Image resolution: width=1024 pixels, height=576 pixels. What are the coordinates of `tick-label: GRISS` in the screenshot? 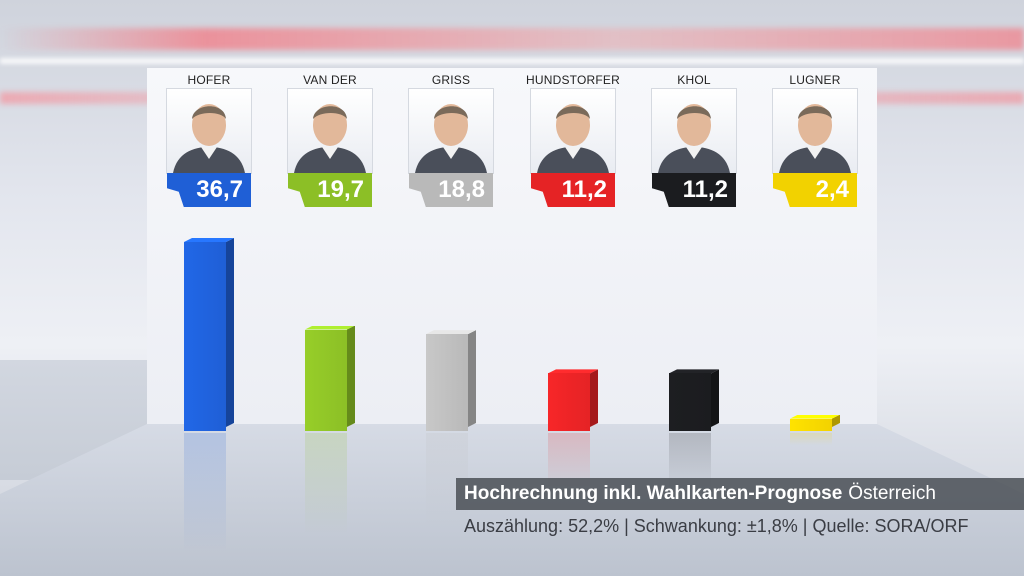 It's located at (451, 80).